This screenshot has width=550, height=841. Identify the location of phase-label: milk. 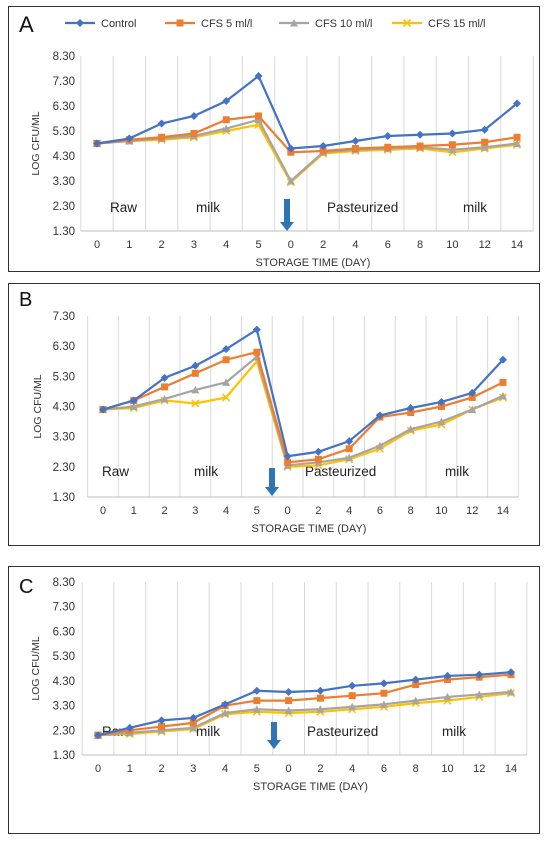
(208, 731).